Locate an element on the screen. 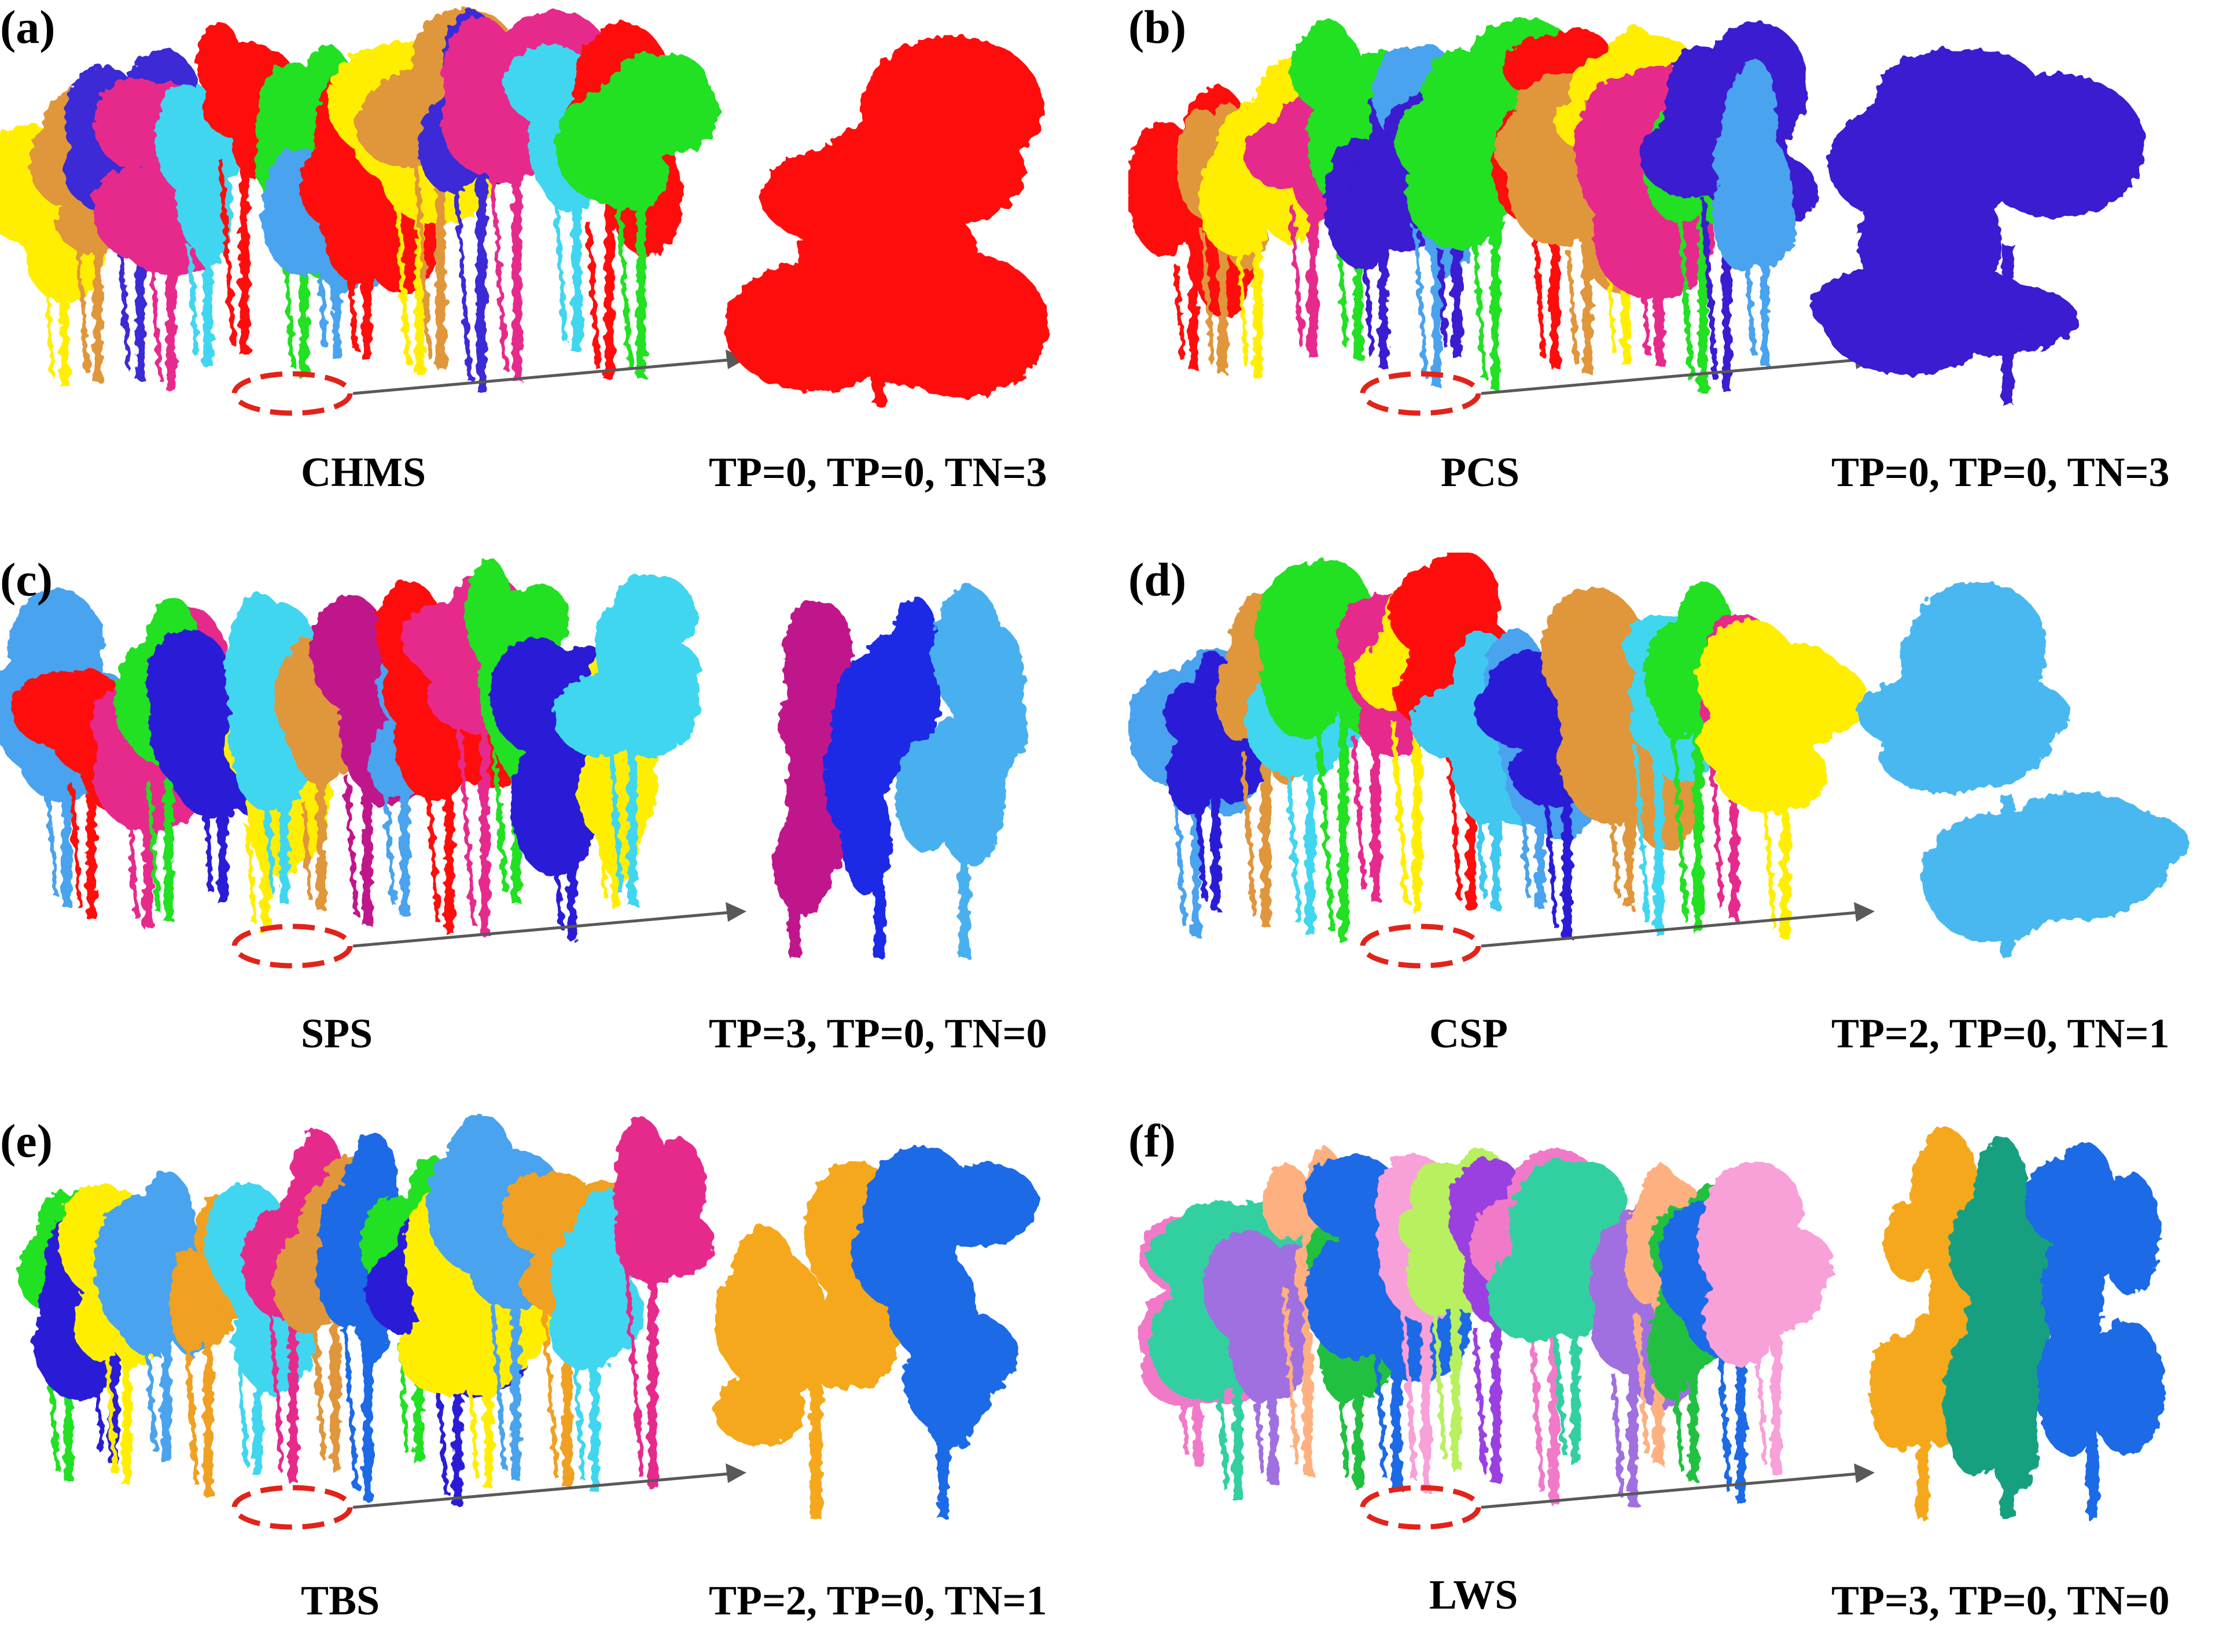 The width and height of the screenshot is (2230, 1652). panel-label: (c) is located at coordinates (26, 579).